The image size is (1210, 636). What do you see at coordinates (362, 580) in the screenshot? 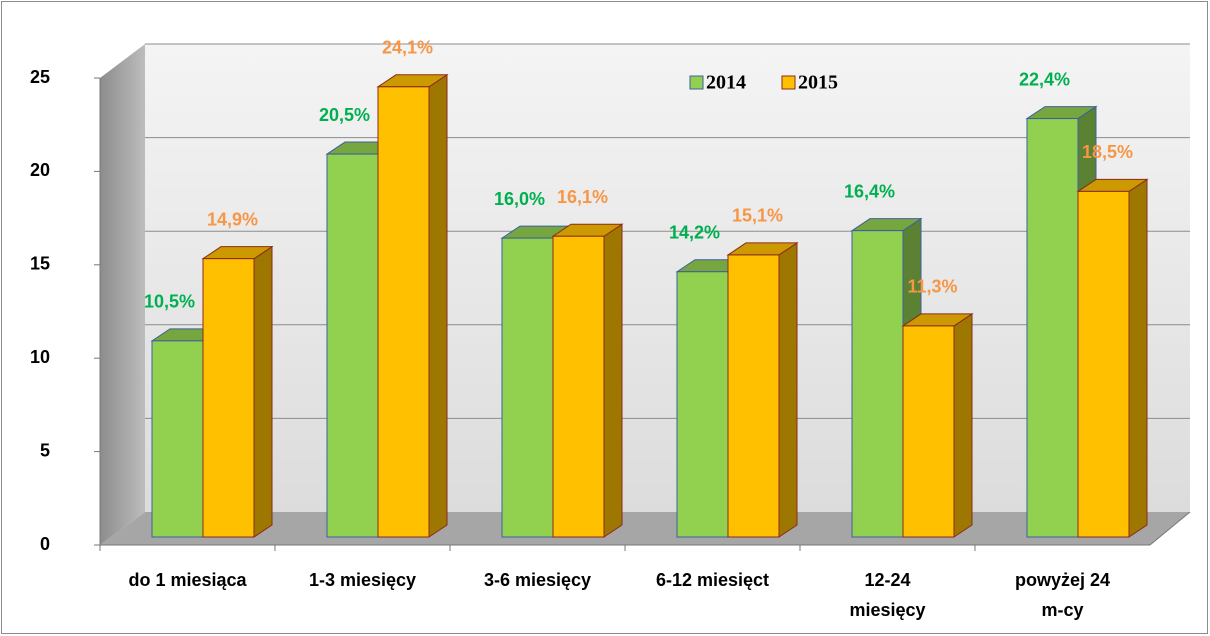
I see `x-tick-label: 1-3 miesięcy` at bounding box center [362, 580].